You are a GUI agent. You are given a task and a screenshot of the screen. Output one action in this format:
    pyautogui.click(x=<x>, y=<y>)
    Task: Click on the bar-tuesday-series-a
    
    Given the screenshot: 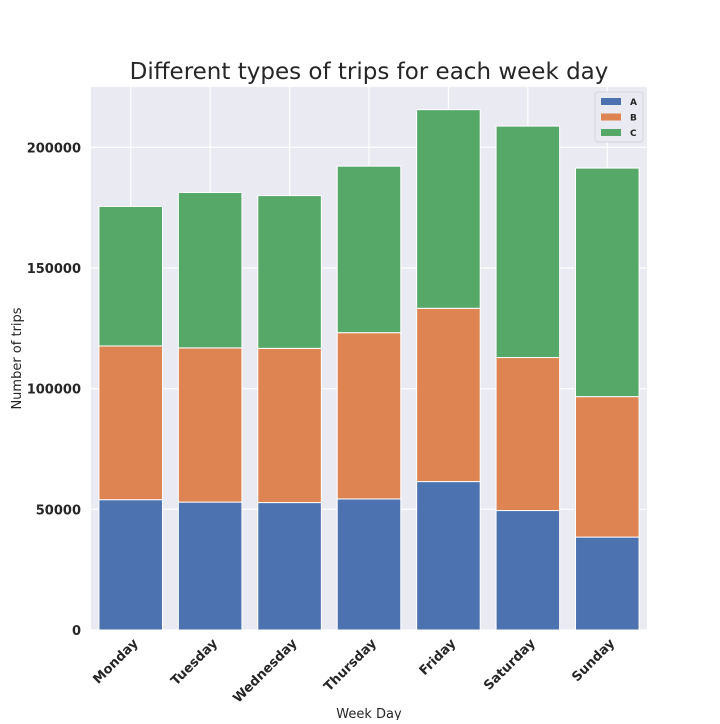 What is the action you would take?
    pyautogui.click(x=210, y=566)
    